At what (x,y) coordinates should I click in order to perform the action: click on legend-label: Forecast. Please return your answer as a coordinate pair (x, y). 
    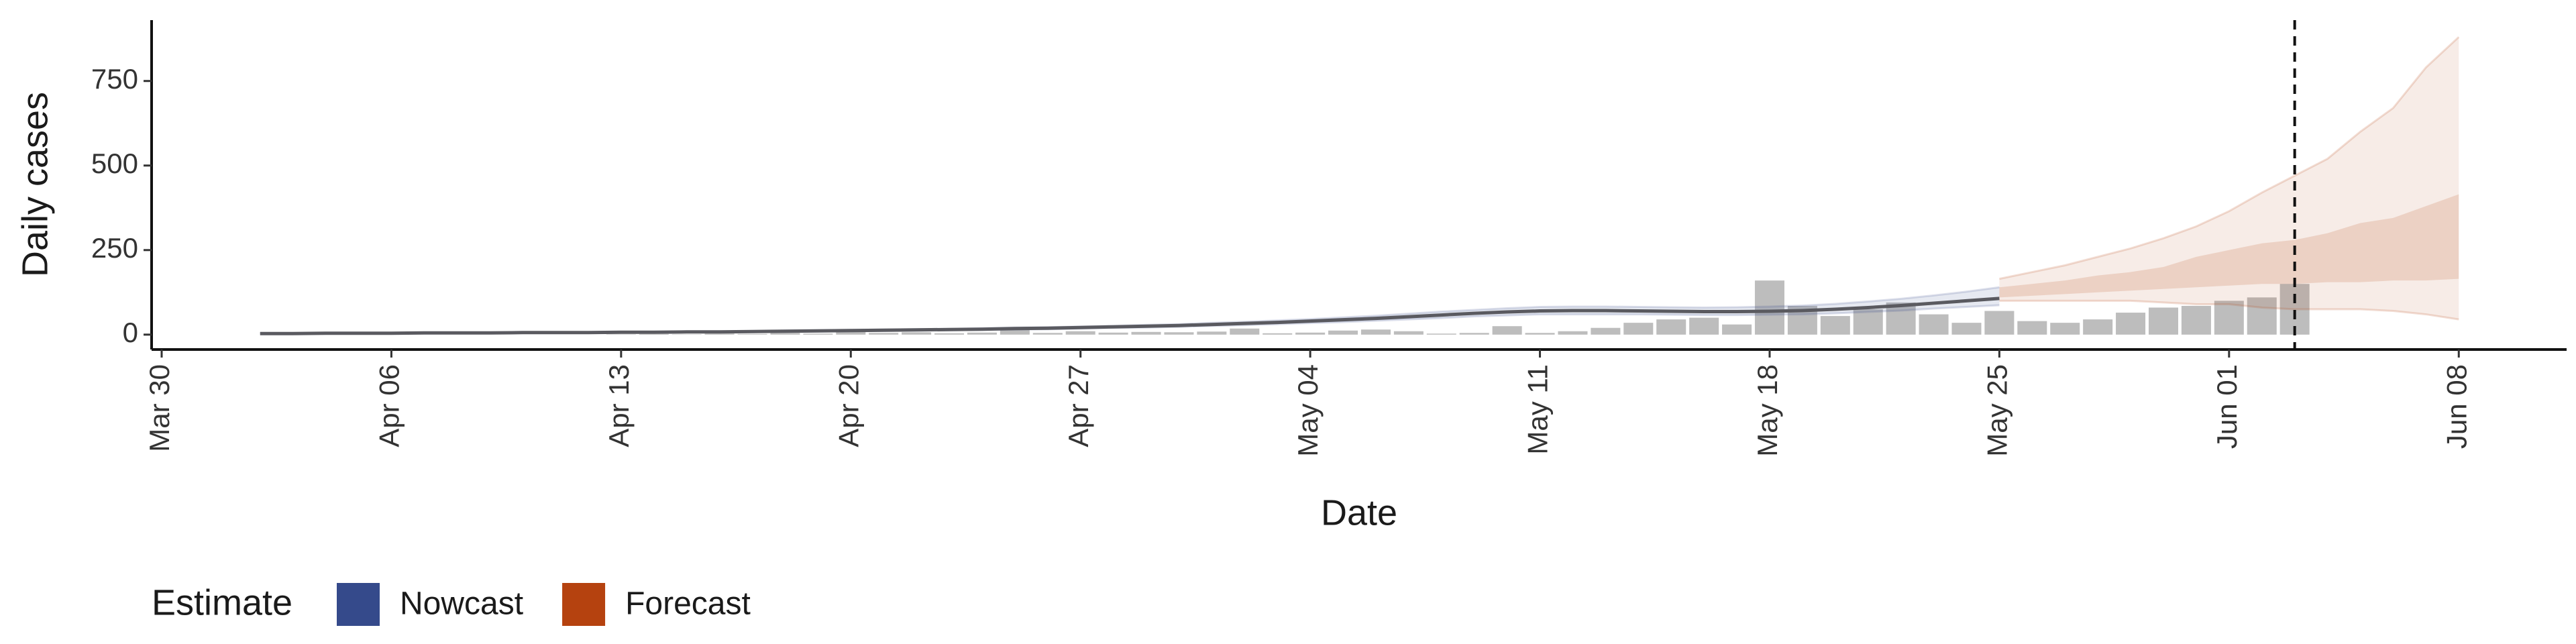
    Looking at the image, I should click on (688, 604).